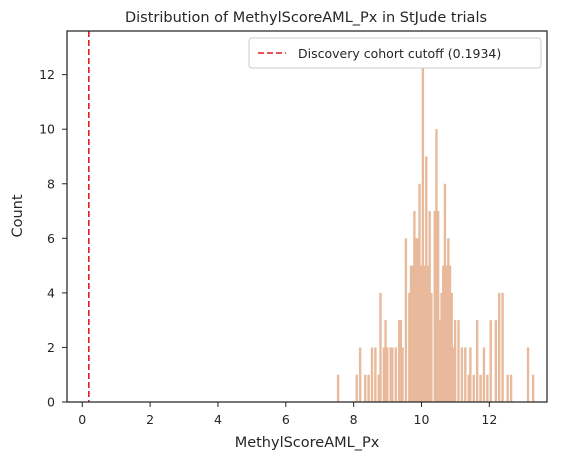 Image resolution: width=572 pixels, height=463 pixels. What do you see at coordinates (51, 402) in the screenshot?
I see `y-tick-label: 0` at bounding box center [51, 402].